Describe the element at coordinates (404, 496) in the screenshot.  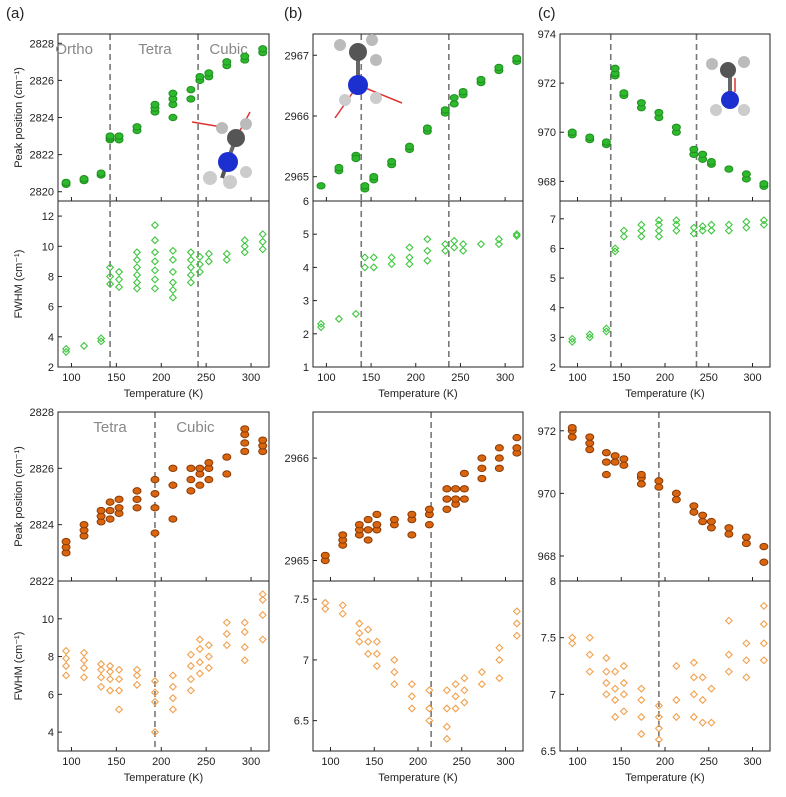
I see `subplot-b-bot-peak: 2965 2966` at that location.